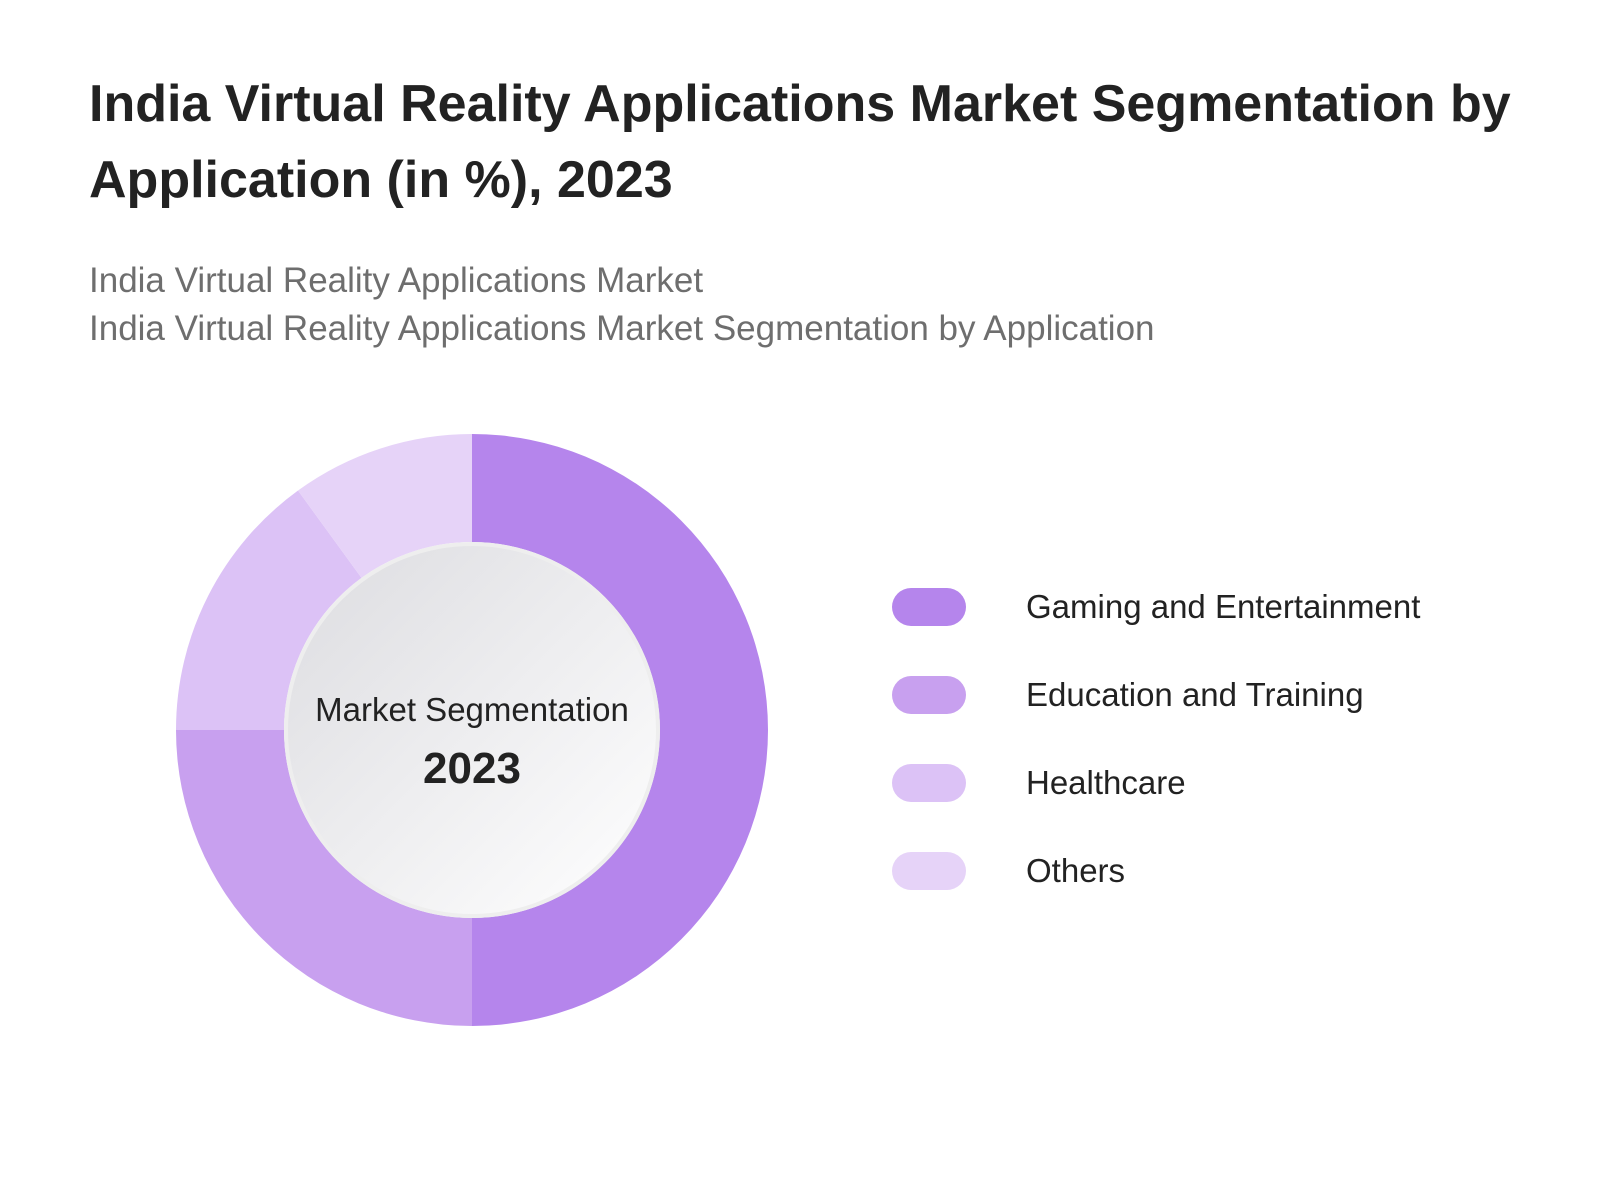  What do you see at coordinates (1232, 896) in the screenshot?
I see `legend-item-others: Others` at bounding box center [1232, 896].